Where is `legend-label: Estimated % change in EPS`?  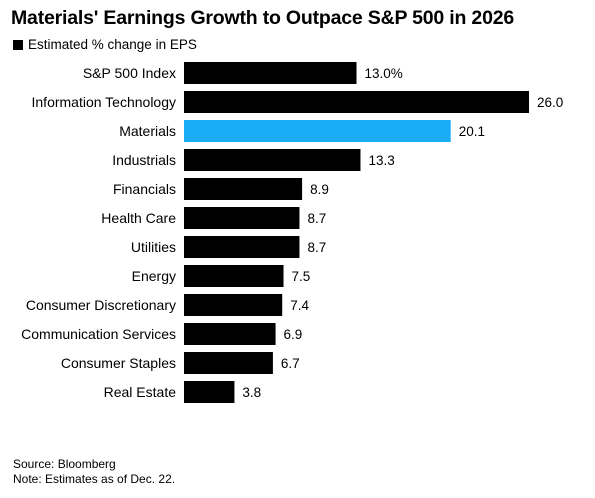 legend-label: Estimated % change in EPS is located at coordinates (112, 44).